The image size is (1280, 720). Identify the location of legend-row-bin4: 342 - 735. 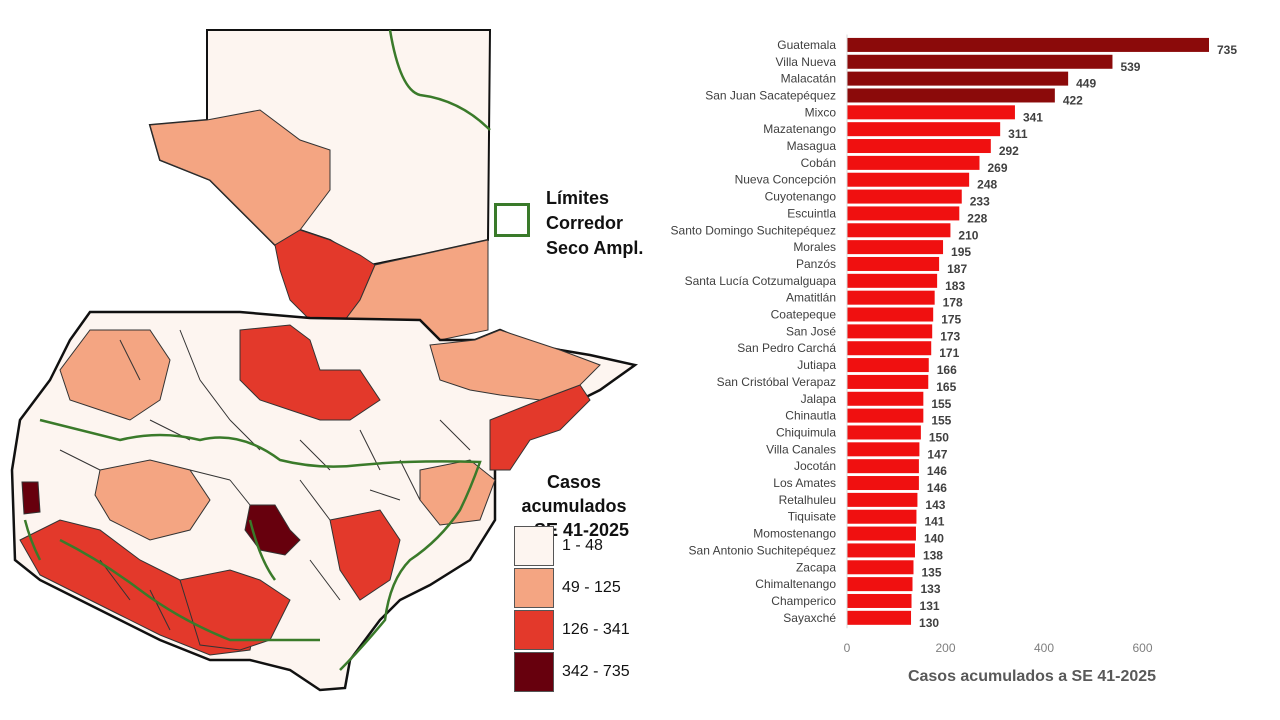
(589, 672).